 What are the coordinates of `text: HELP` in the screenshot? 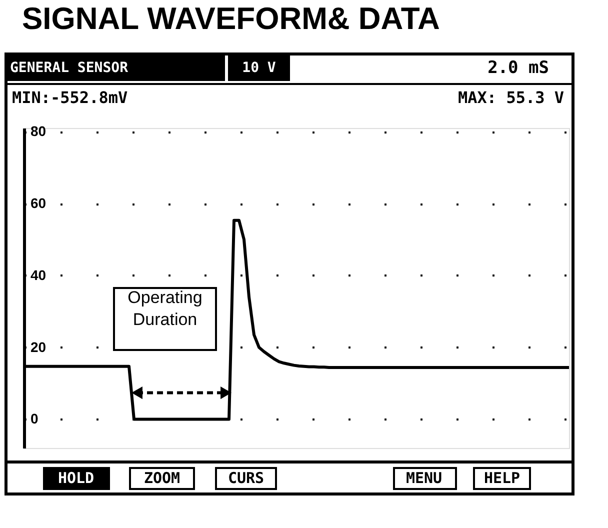 It's located at (502, 478).